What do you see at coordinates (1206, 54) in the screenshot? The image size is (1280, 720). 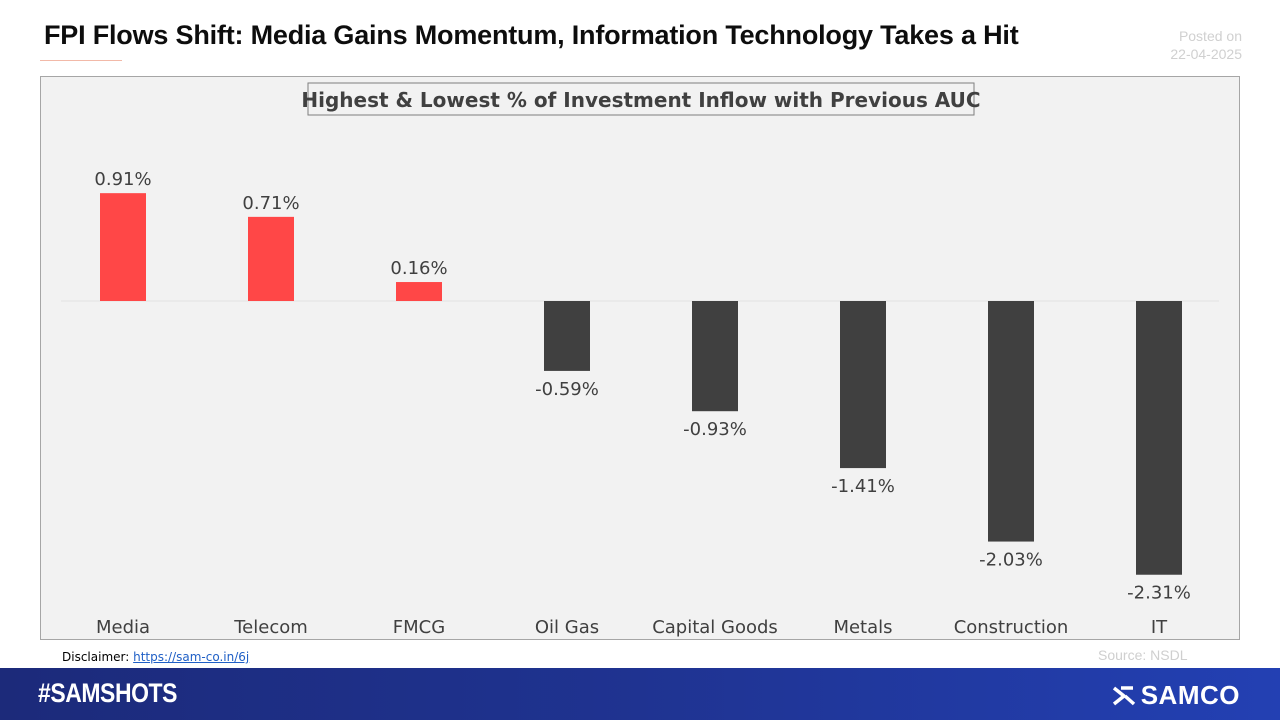 I see `posted-date: 22-04-2025` at bounding box center [1206, 54].